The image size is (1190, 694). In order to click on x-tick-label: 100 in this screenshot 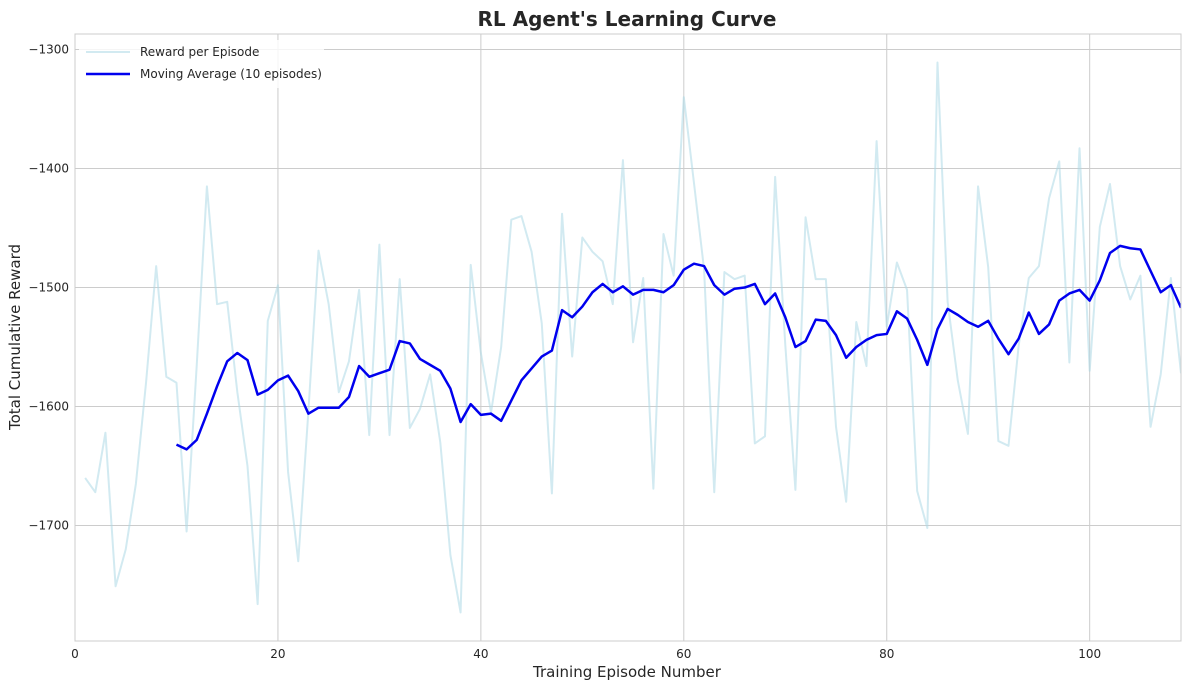, I will do `click(1089, 654)`.